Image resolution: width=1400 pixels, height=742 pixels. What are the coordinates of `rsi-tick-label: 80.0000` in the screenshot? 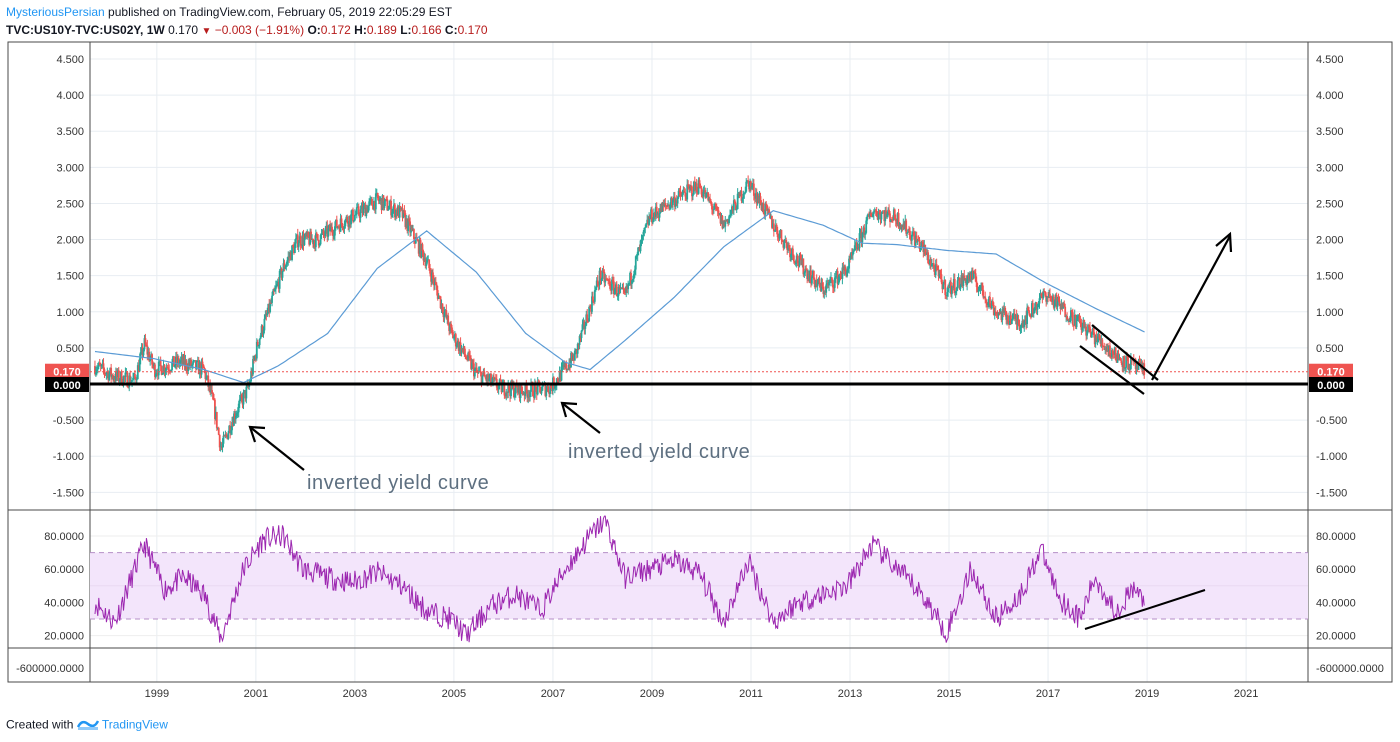 It's located at (64, 537).